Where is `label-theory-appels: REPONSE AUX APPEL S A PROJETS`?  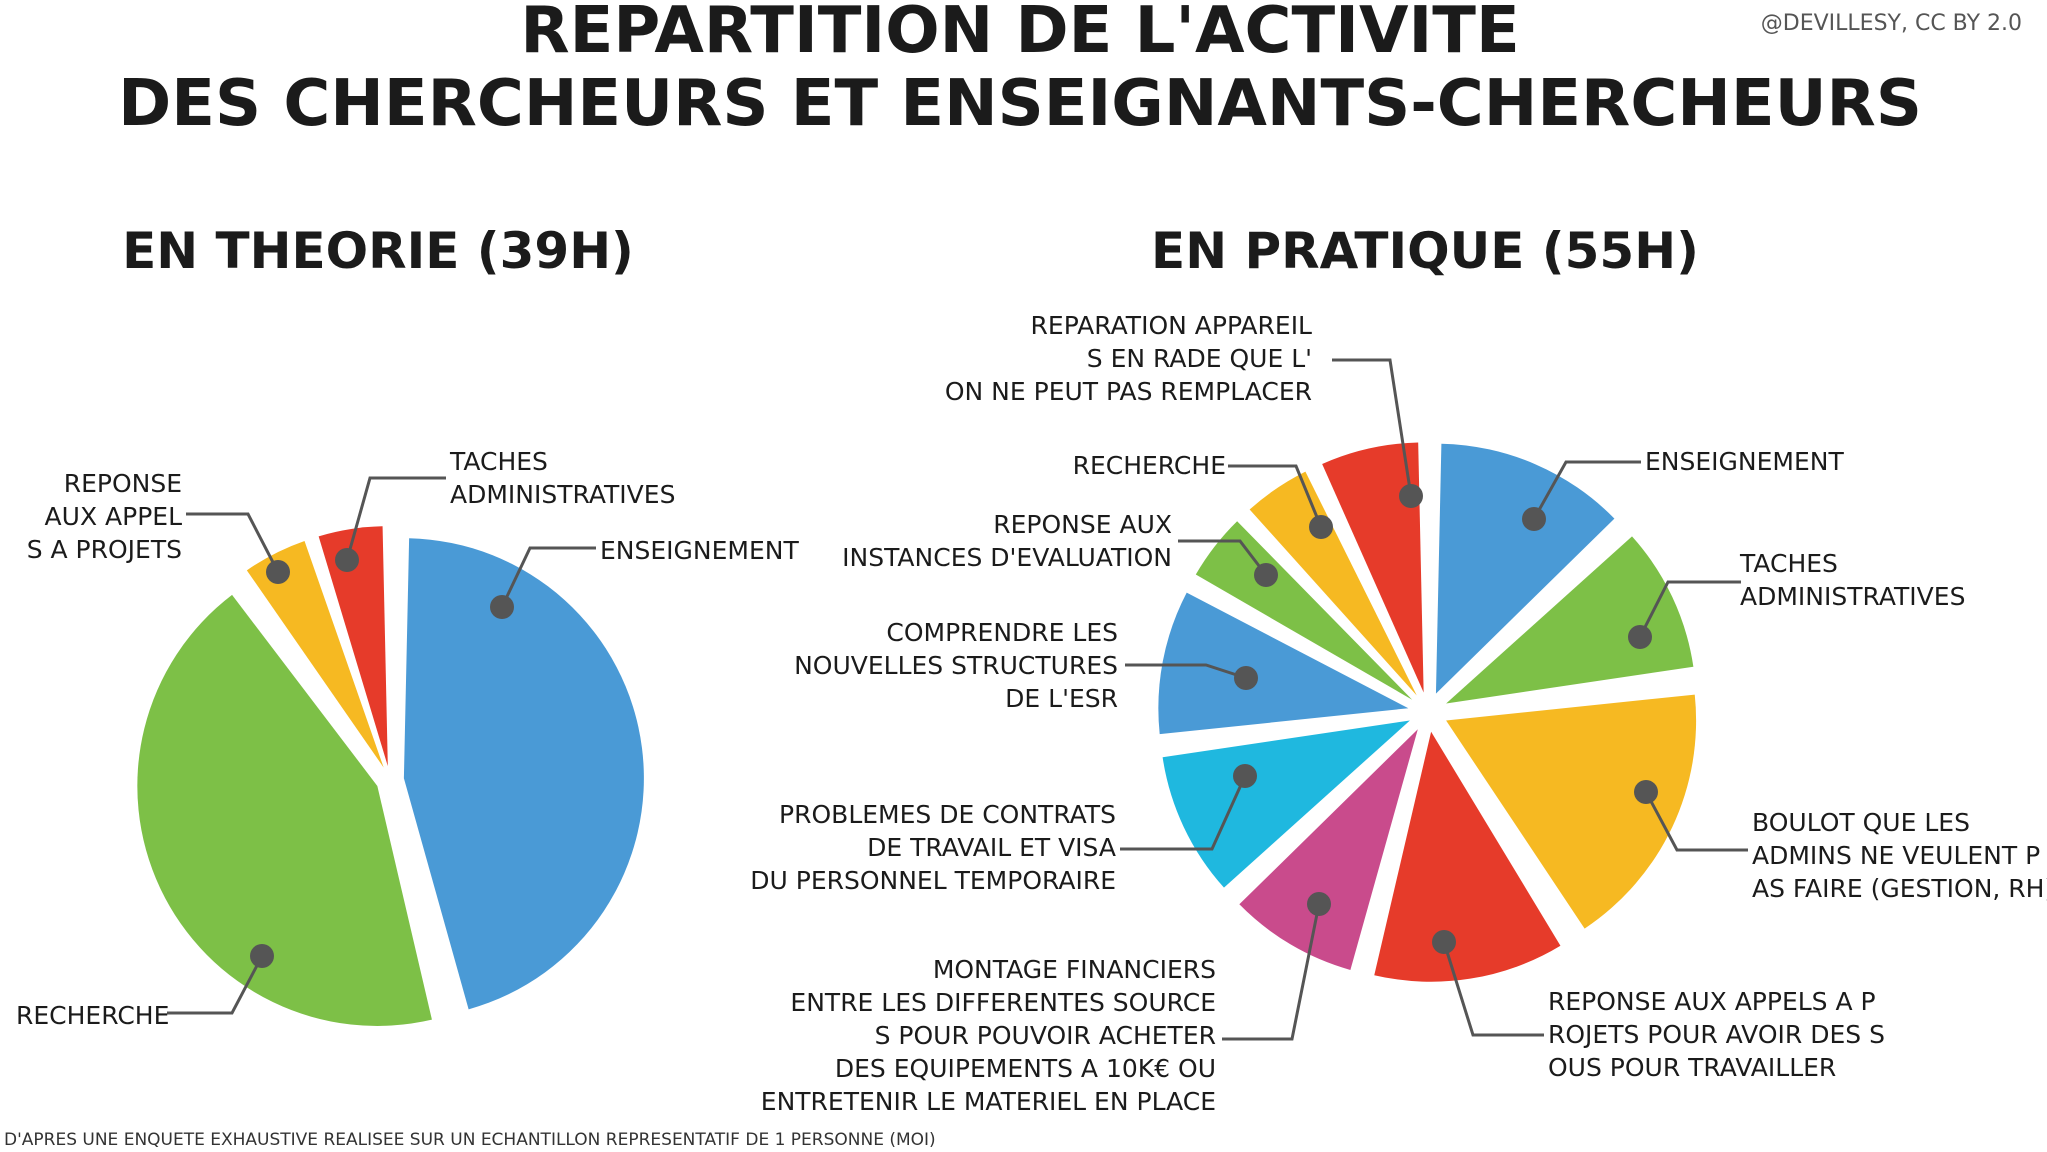 label-theory-appels: REPONSE AUX APPEL S A PROJETS is located at coordinates (104, 516).